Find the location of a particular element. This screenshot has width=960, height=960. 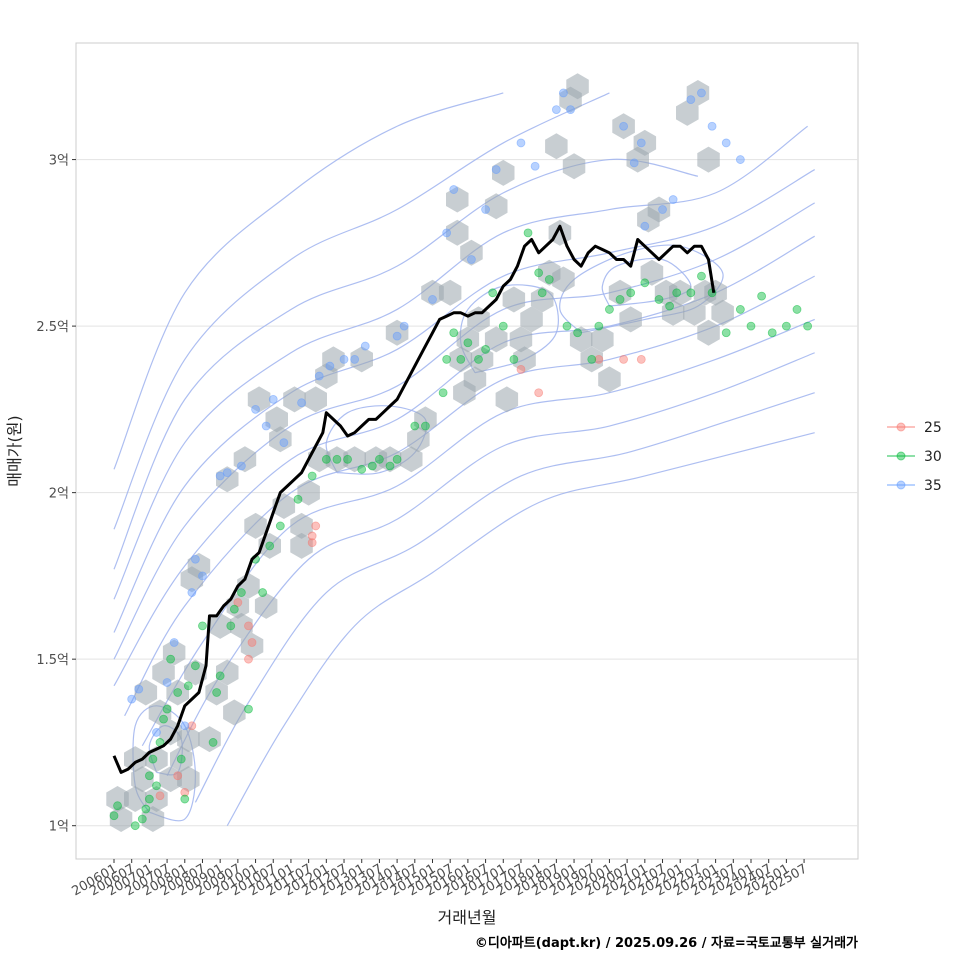

legend-label: 25 is located at coordinates (933, 428).